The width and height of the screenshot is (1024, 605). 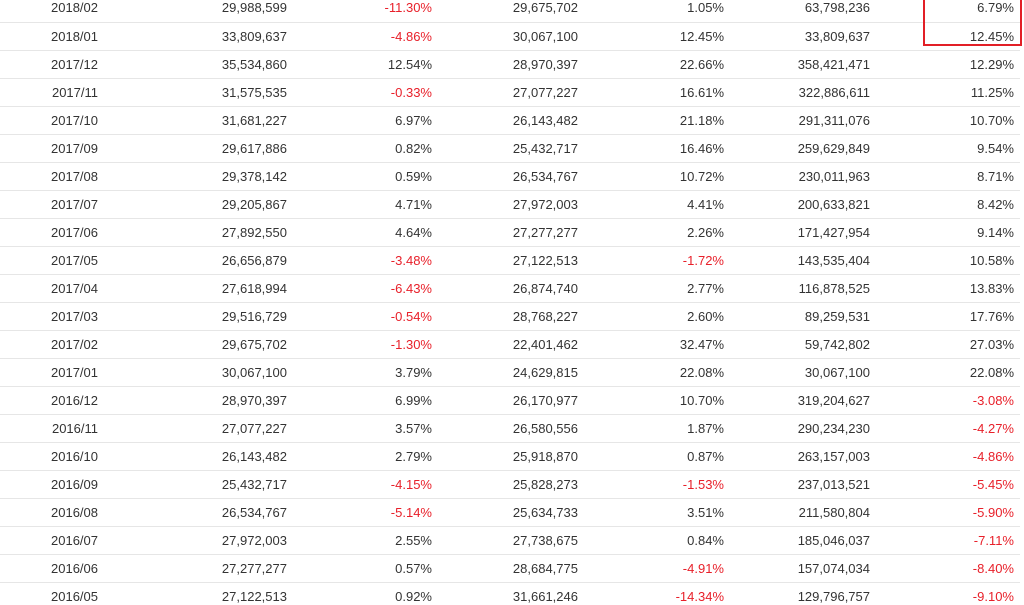 I want to click on month-cell: 2017/10, so click(x=50, y=120).